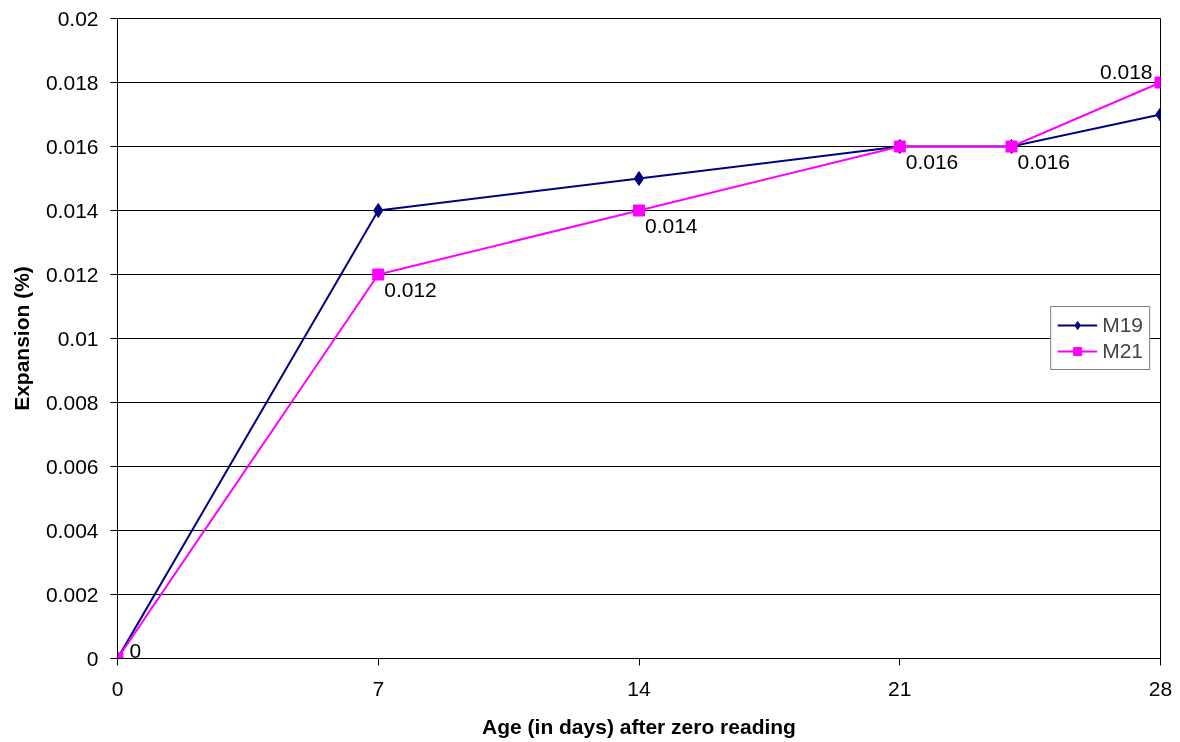 This screenshot has height=742, width=1180. I want to click on y-tick-label: 0, so click(92, 658).